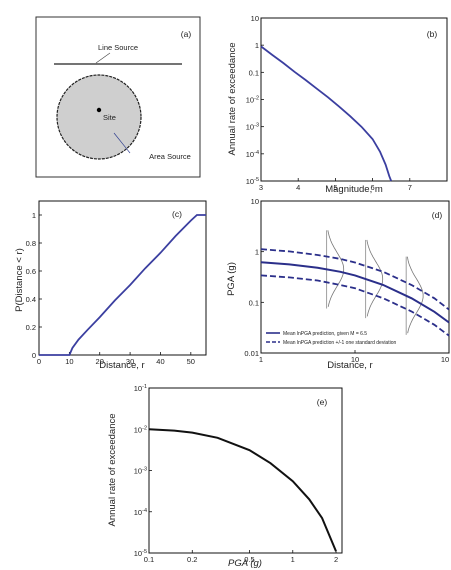 This screenshot has width=451, height=570. What do you see at coordinates (255, 18) in the screenshot?
I see `panel-b-ytick-label: 10` at bounding box center [255, 18].